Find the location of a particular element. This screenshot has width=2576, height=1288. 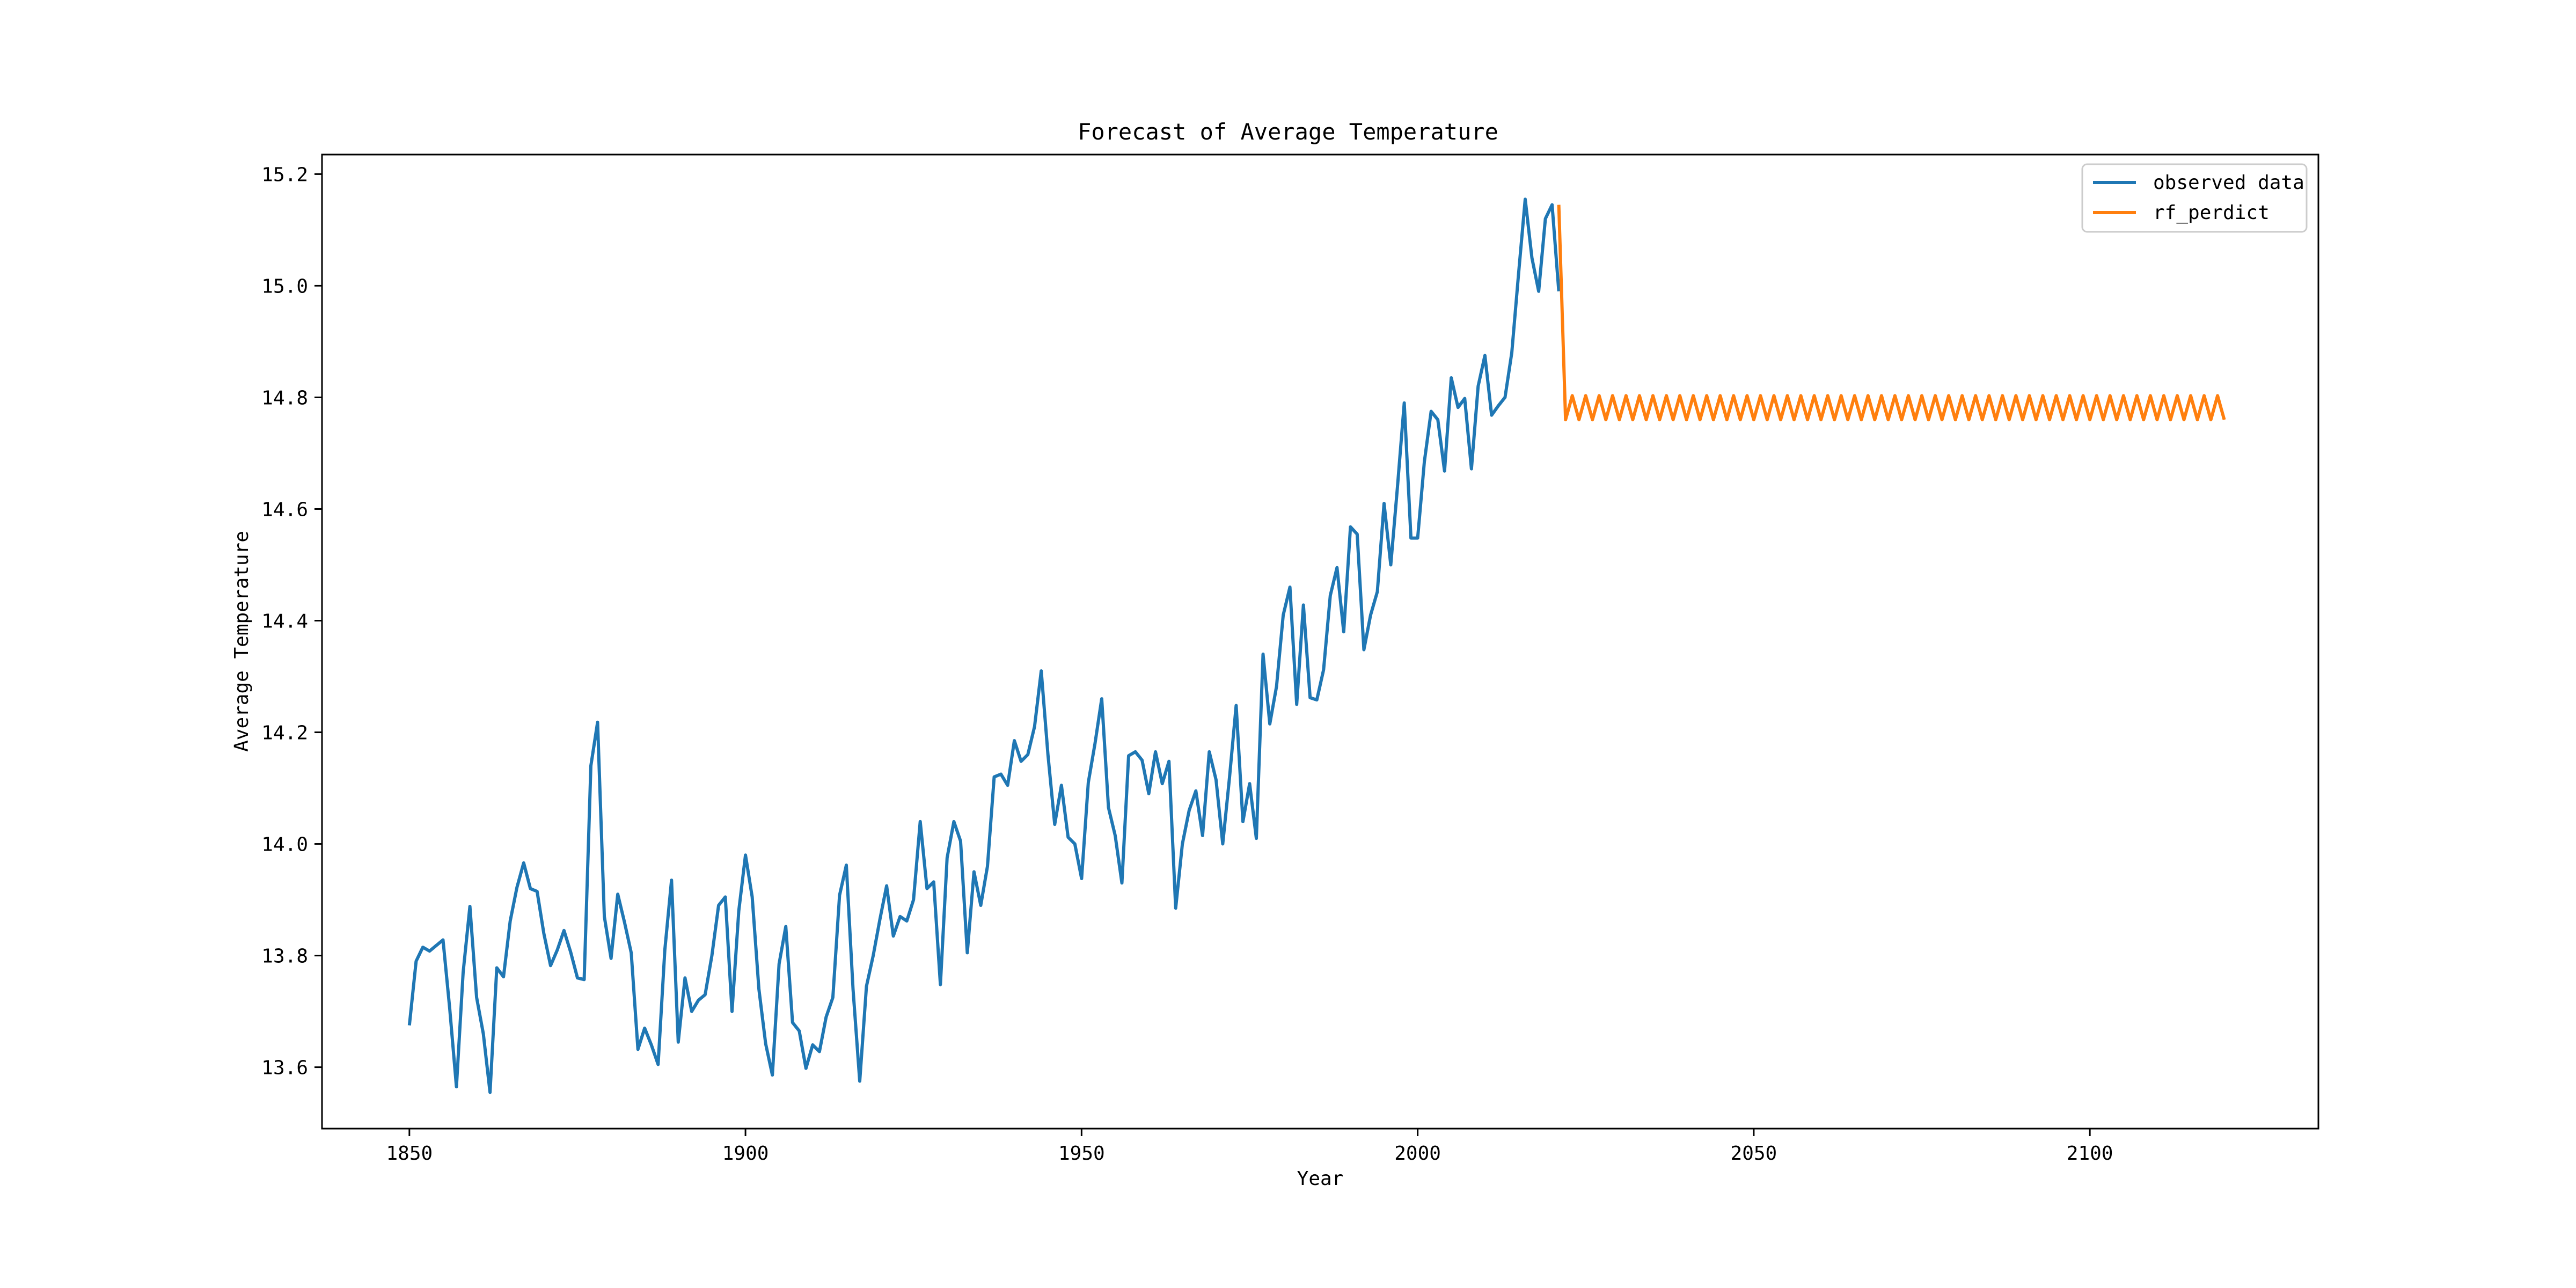

y-axis-label: Average Temperature is located at coordinates (242, 641).